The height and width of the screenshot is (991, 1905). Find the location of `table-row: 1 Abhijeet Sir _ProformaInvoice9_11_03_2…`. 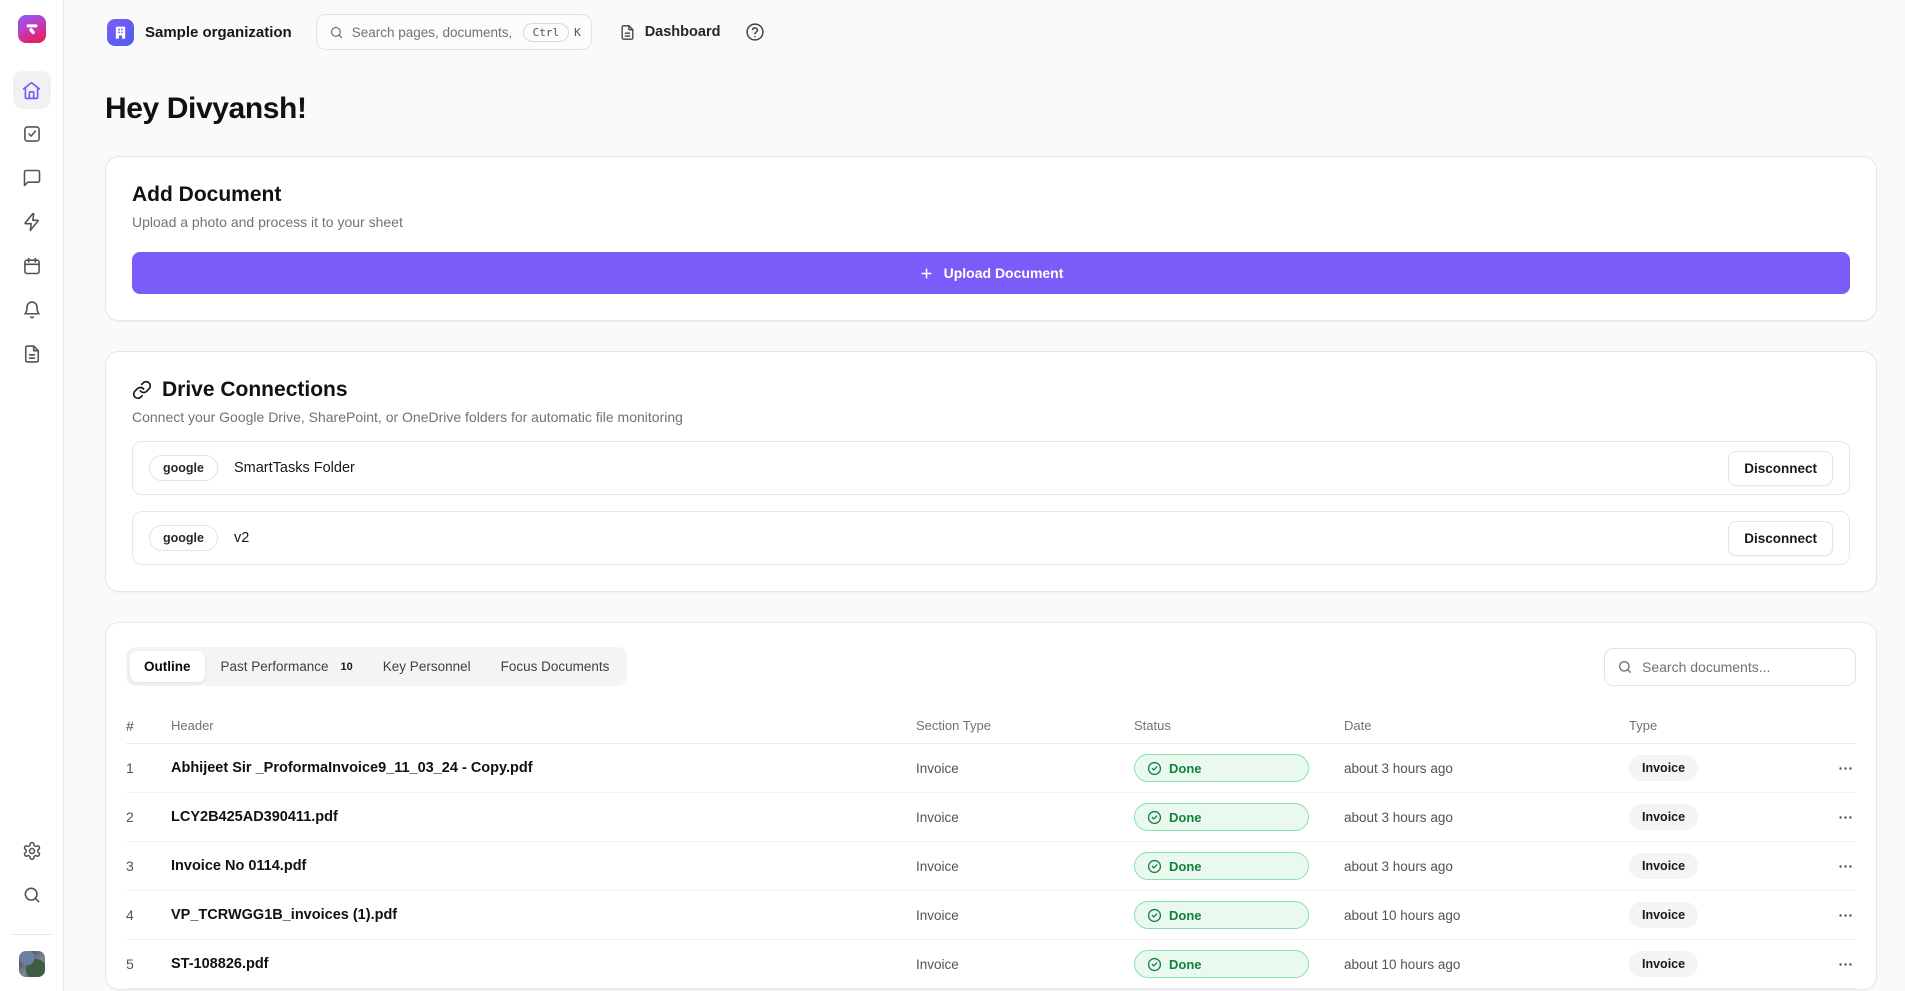

table-row: 1 Abhijeet Sir _ProformaInvoice9_11_03_2… is located at coordinates (991, 768).